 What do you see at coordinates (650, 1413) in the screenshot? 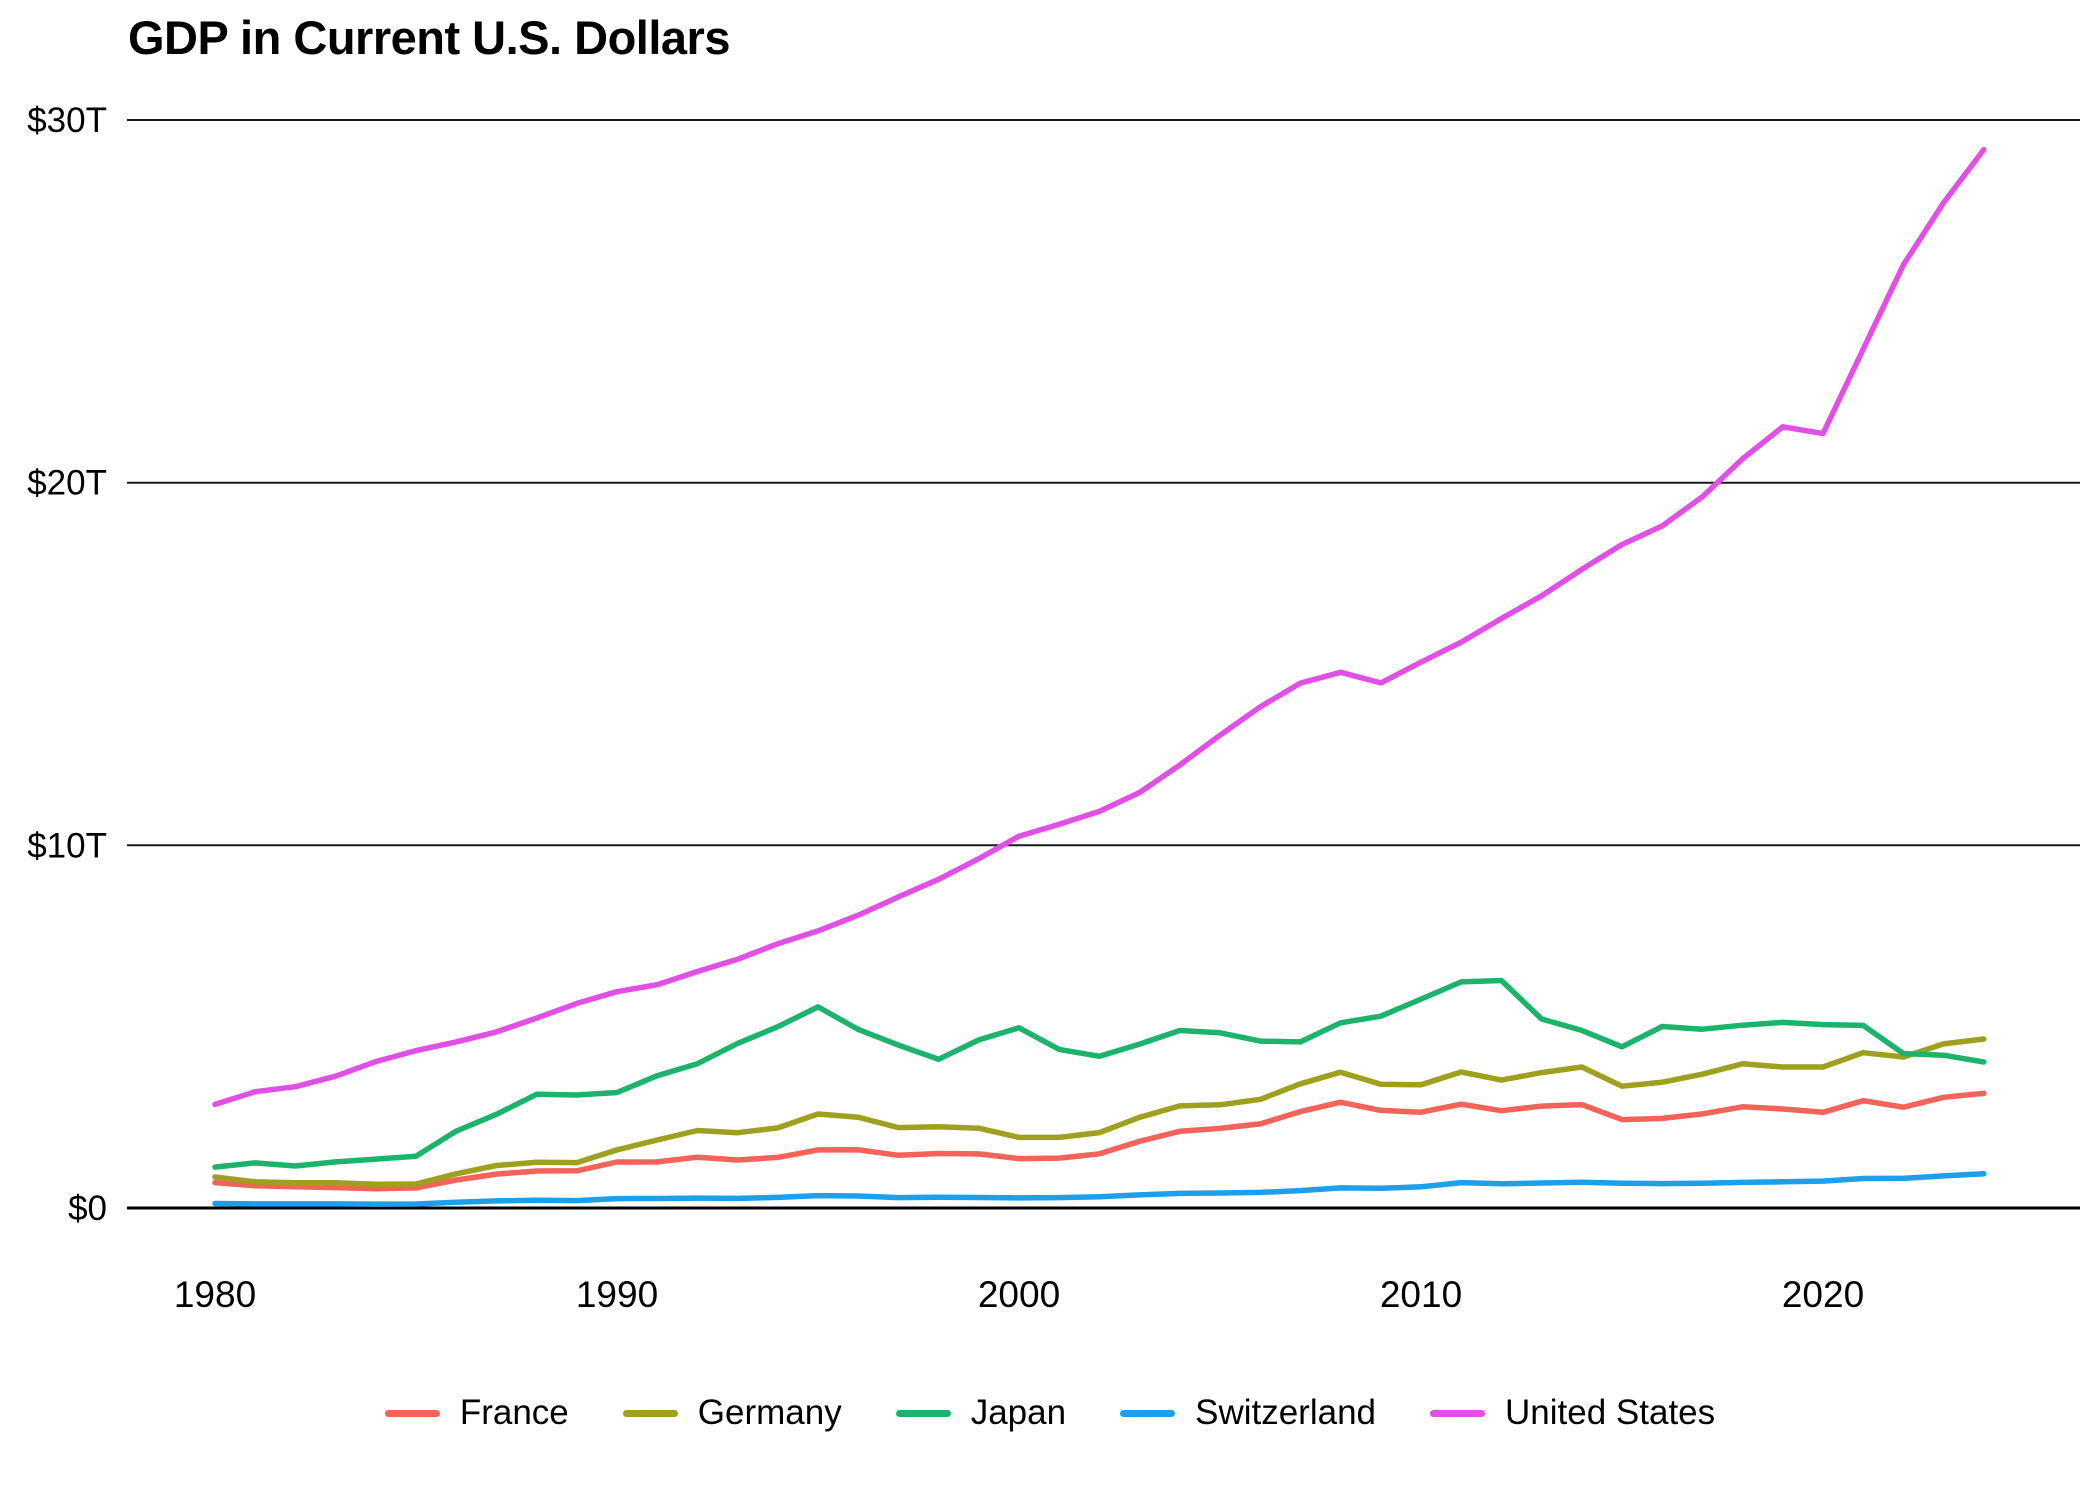
I see `legend-swatch-germany` at bounding box center [650, 1413].